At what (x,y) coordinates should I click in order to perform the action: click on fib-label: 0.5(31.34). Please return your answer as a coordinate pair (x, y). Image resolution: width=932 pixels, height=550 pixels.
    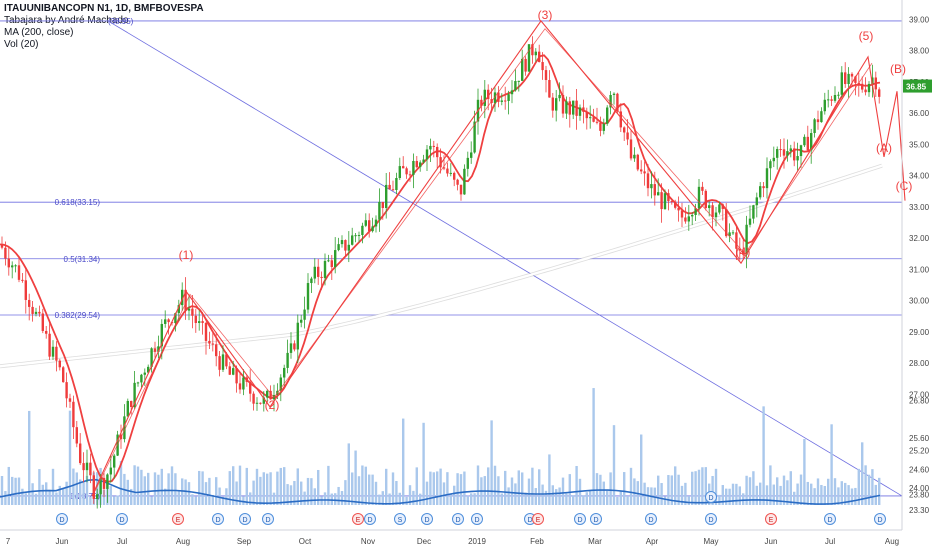
    Looking at the image, I should click on (82, 259).